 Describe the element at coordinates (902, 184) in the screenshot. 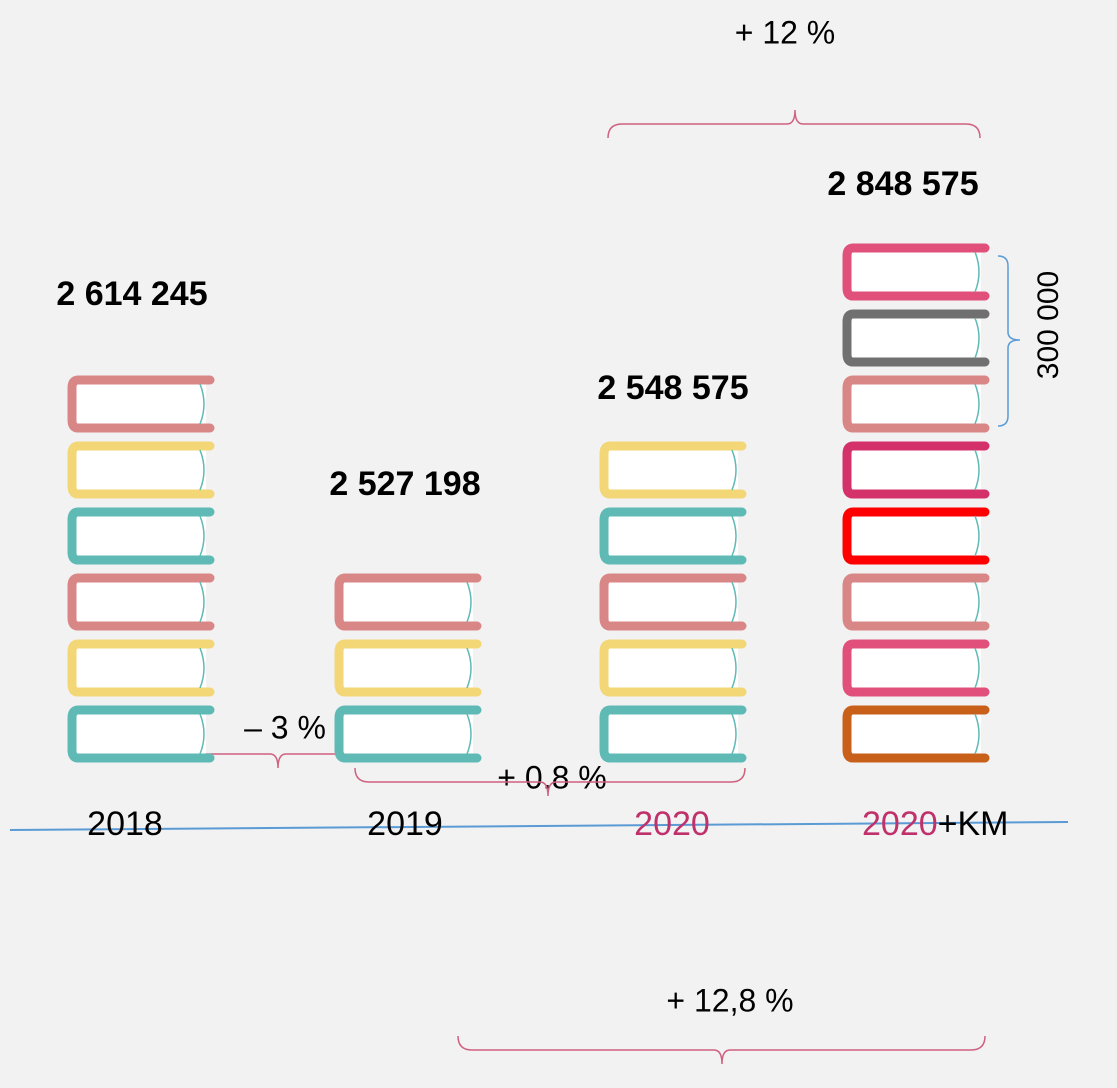

I see `value-label: 2 848 575` at that location.